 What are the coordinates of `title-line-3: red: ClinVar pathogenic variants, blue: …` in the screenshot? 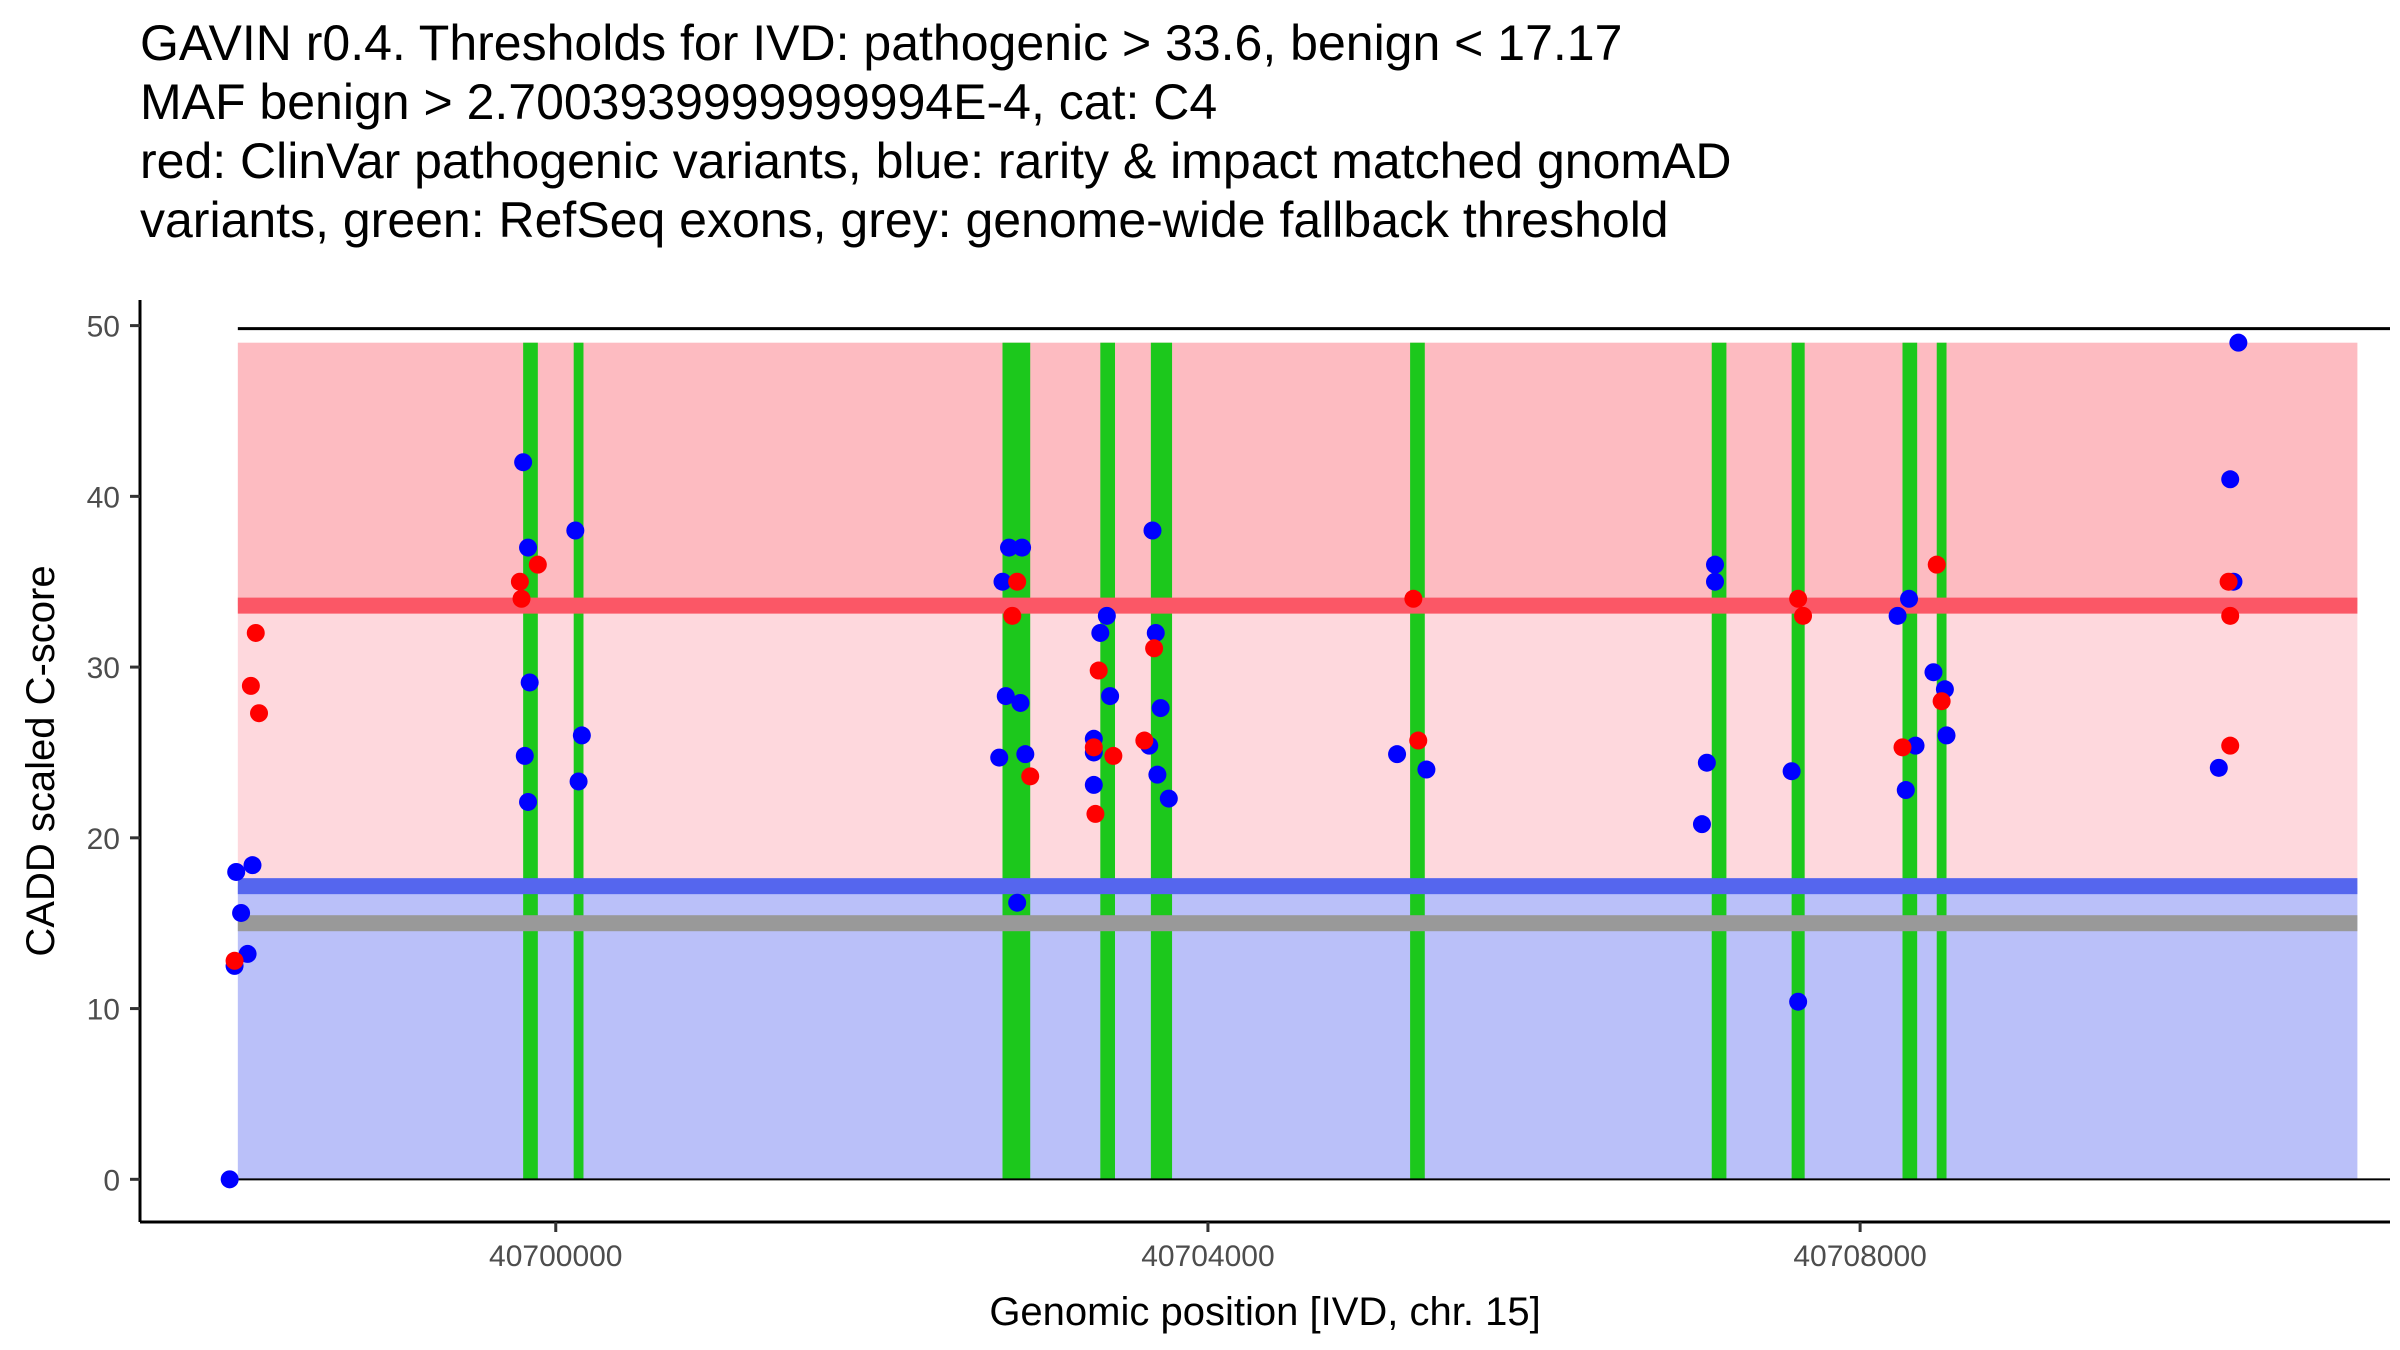 It's located at (936, 161).